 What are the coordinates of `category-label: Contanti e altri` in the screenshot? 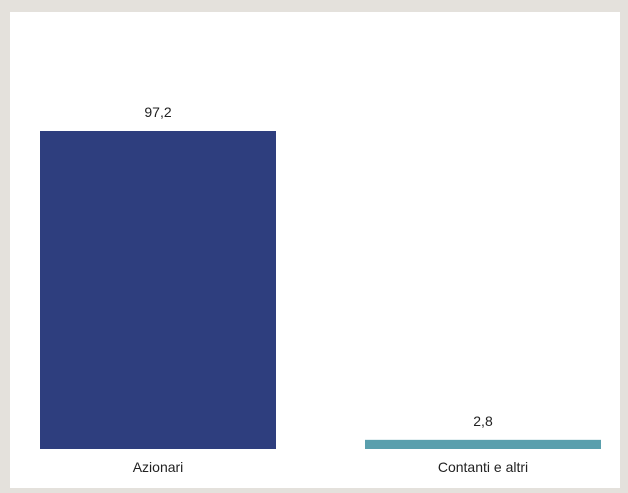 It's located at (483, 467).